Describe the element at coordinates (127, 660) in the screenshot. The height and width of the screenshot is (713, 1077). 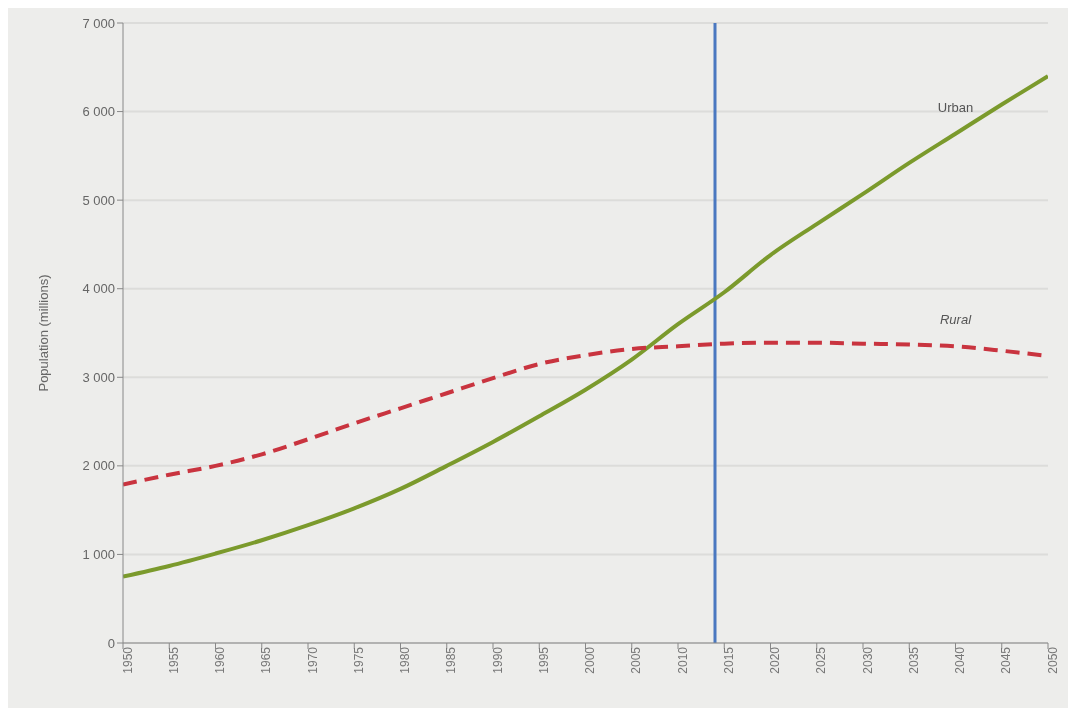
I see `x-tick-label: 1950` at that location.